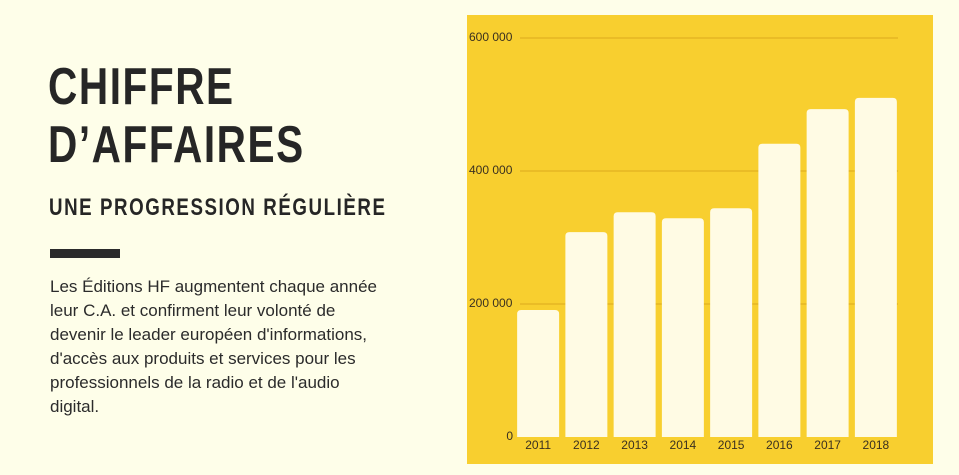 The height and width of the screenshot is (475, 959). What do you see at coordinates (586, 445) in the screenshot?
I see `x-tick-label: 2012` at bounding box center [586, 445].